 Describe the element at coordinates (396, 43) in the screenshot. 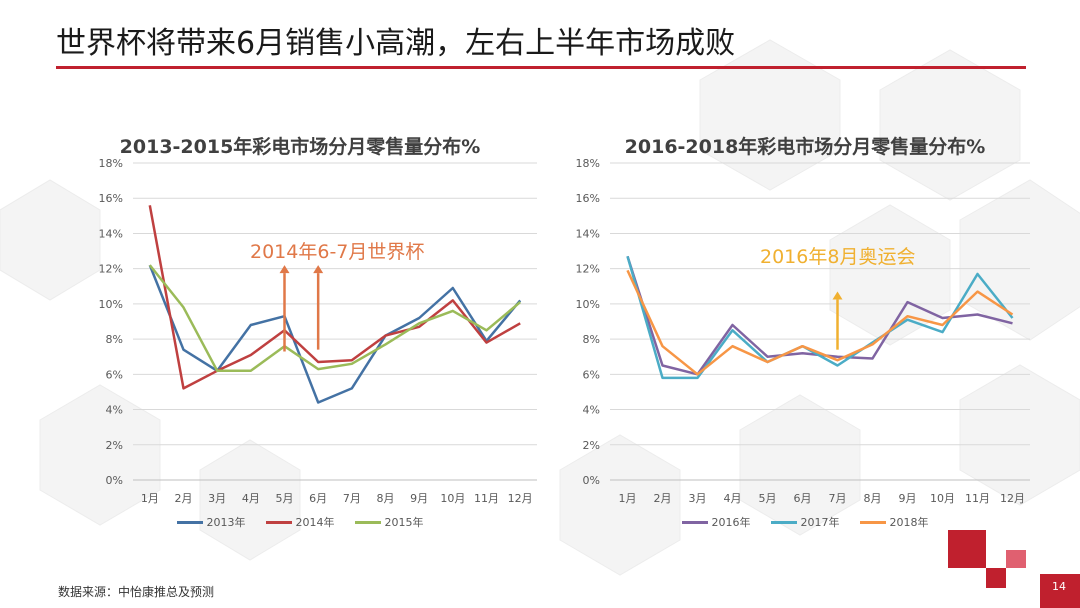

I see `slide-title: 世界杯将带来6月销售小高潮，左右上半年市场成败` at that location.